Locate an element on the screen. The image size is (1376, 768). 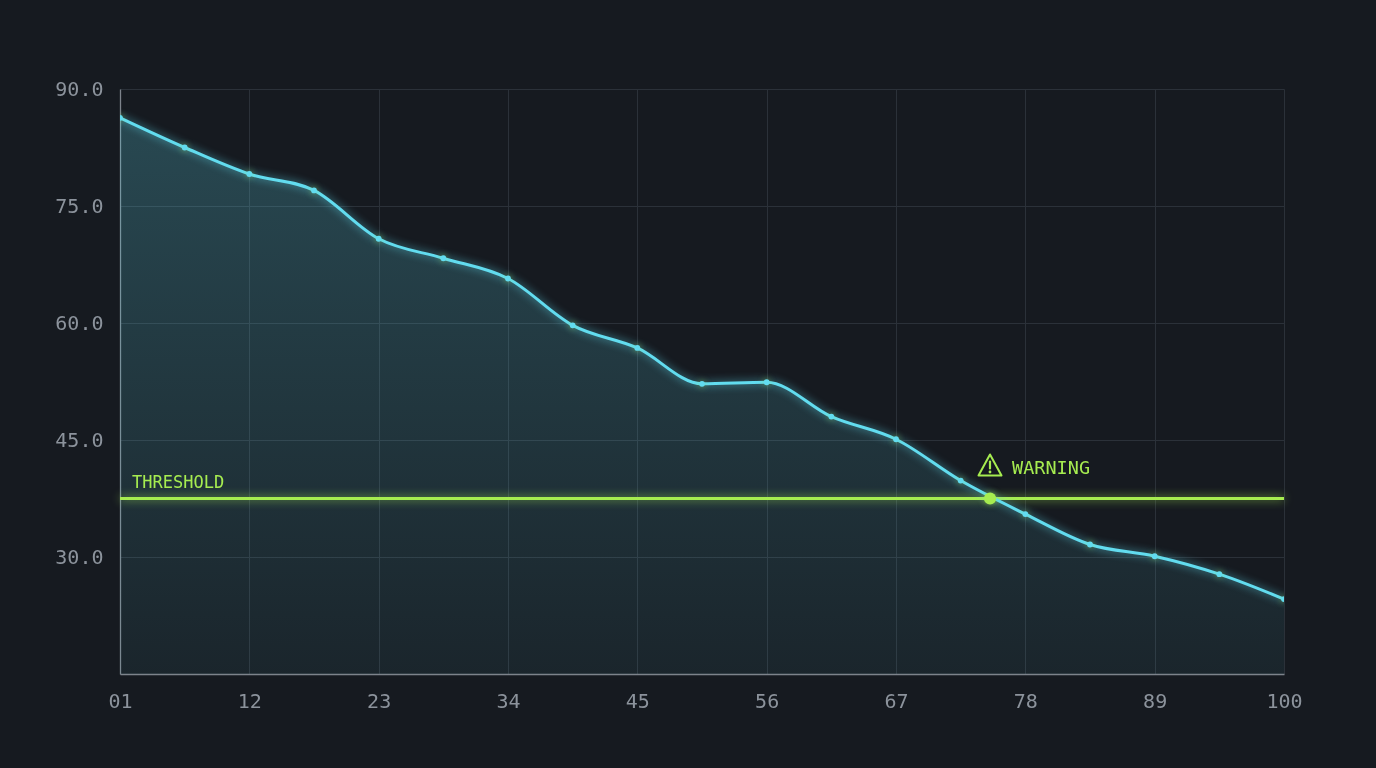
x-tick-label: 45 is located at coordinates (637, 700).